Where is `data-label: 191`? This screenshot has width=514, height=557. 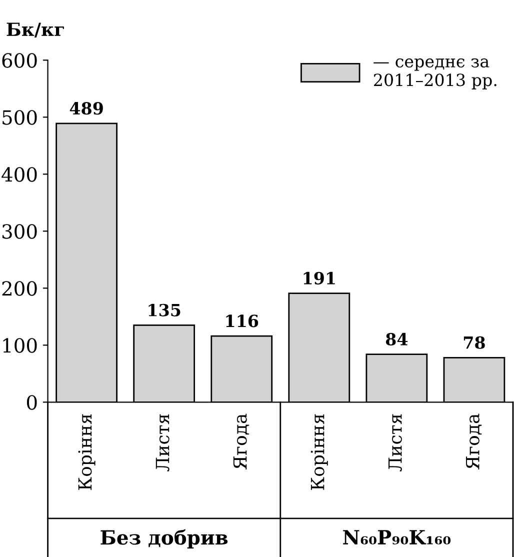
data-label: 191 is located at coordinates (319, 278).